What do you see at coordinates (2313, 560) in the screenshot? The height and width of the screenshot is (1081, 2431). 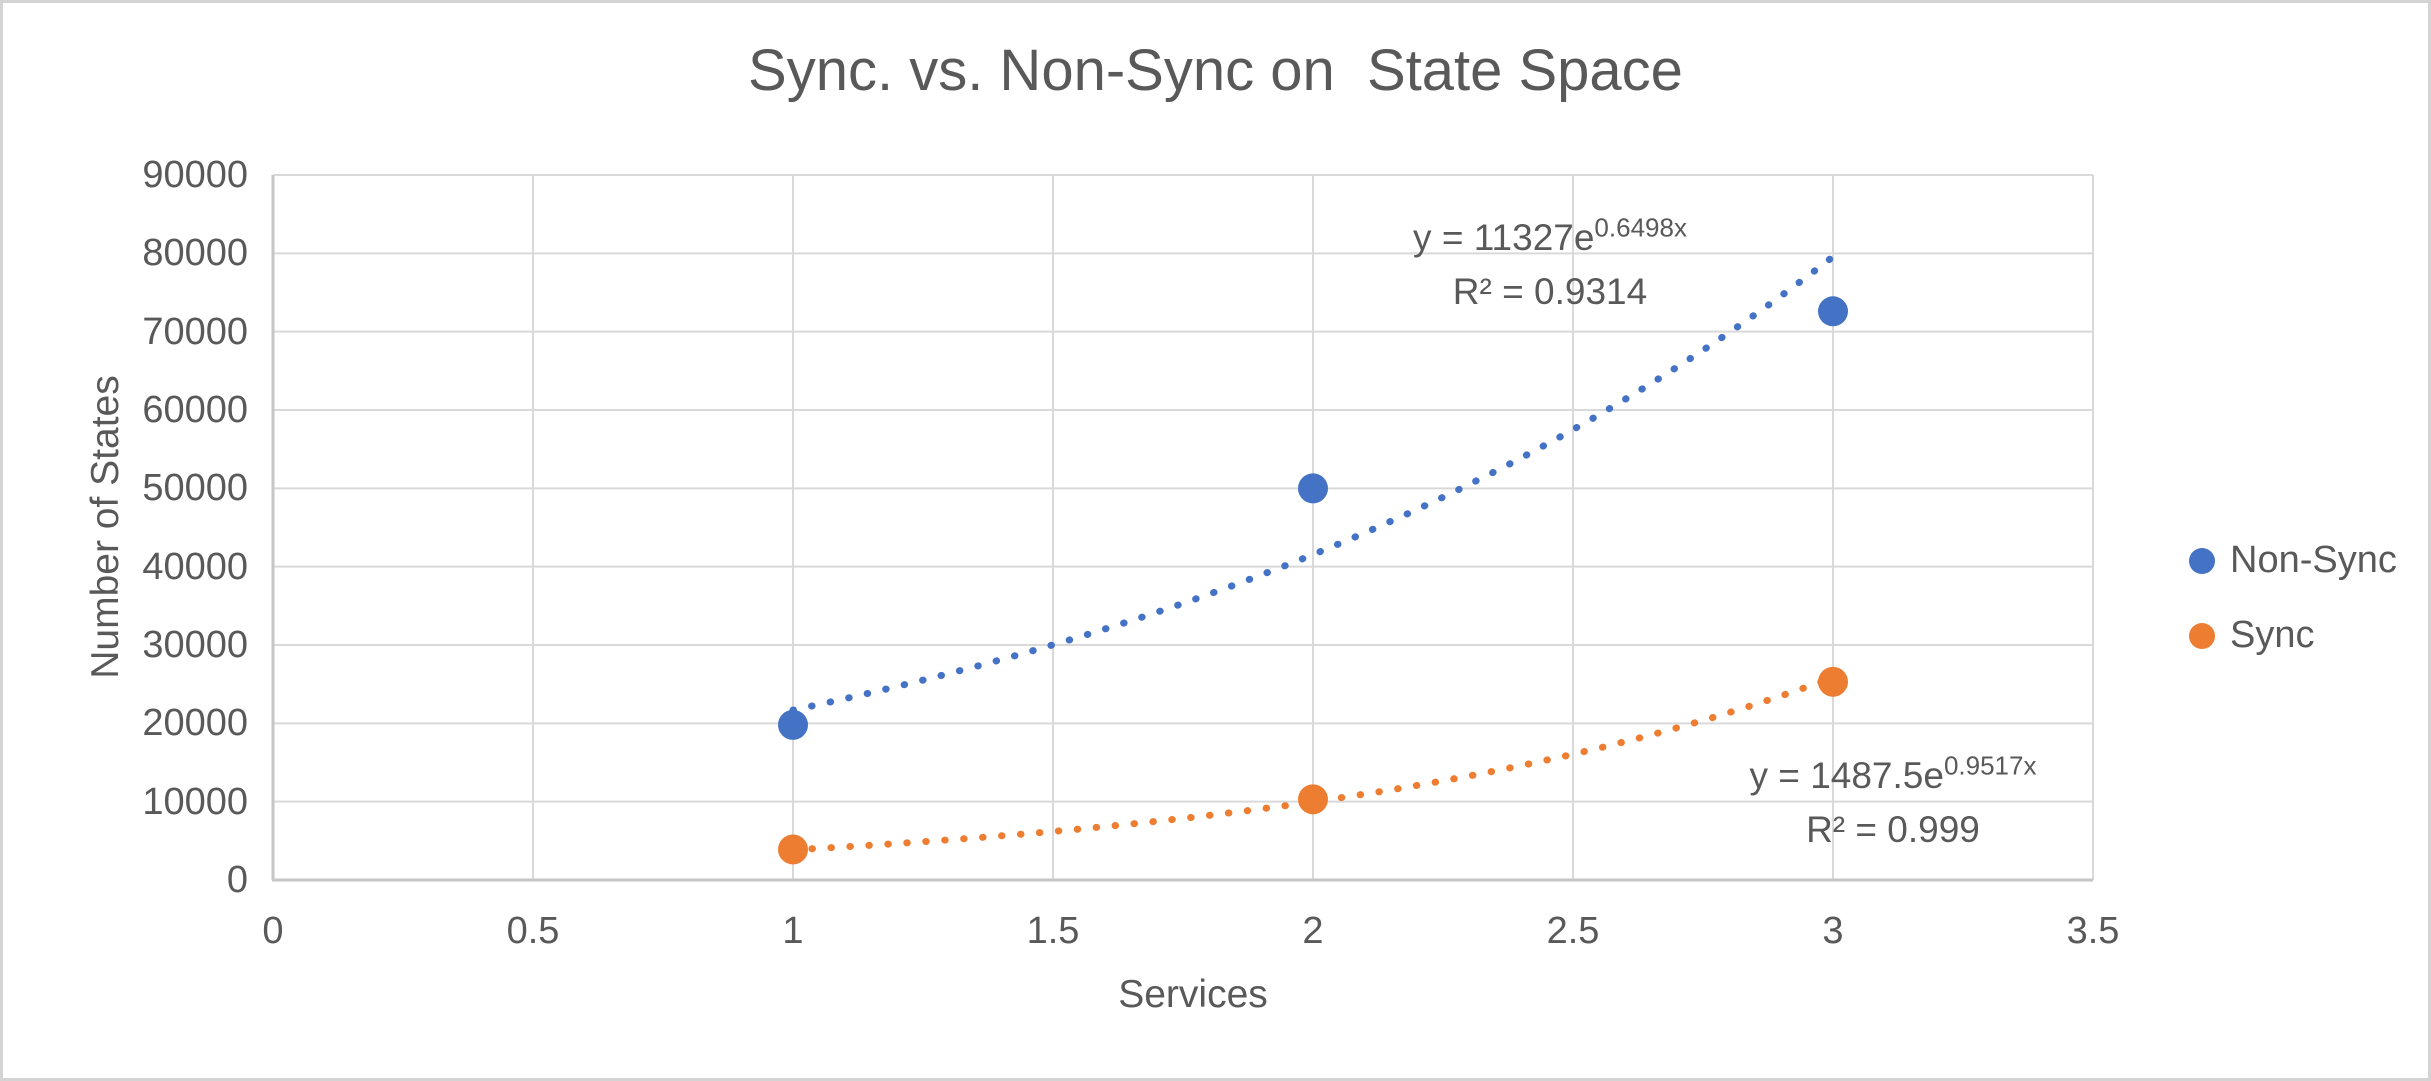 I see `legend-label-non-sync: Non-Sync` at bounding box center [2313, 560].